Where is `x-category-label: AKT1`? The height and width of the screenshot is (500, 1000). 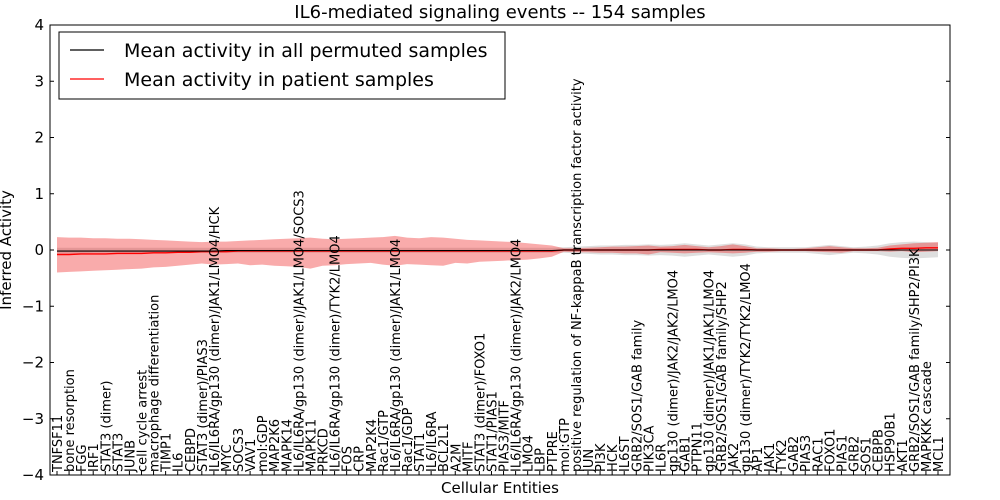 x-category-label: AKT1 is located at coordinates (903, 455).